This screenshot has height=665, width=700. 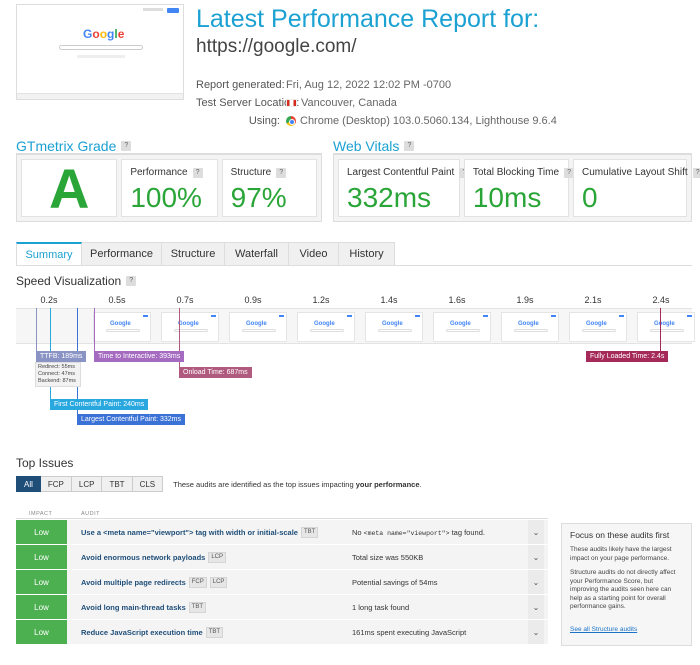 I want to click on audit-result: No <meta name="viewport"> tag found., so click(x=418, y=532).